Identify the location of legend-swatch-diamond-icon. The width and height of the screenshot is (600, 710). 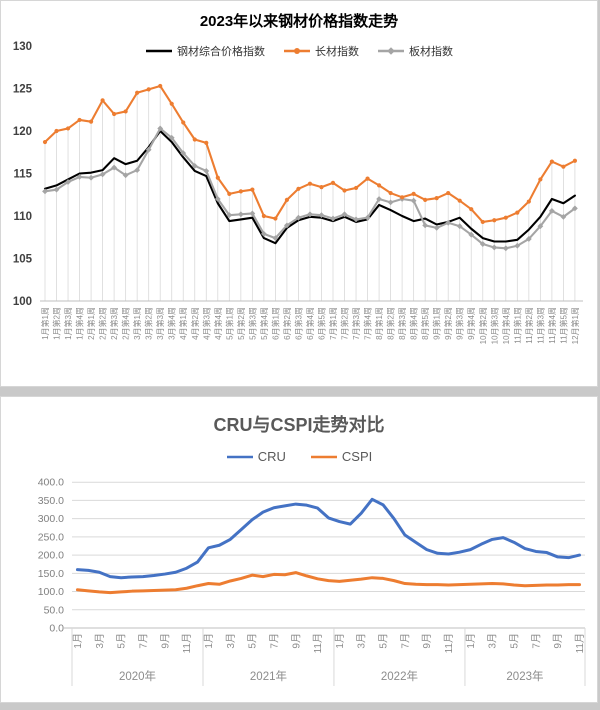
(391, 51).